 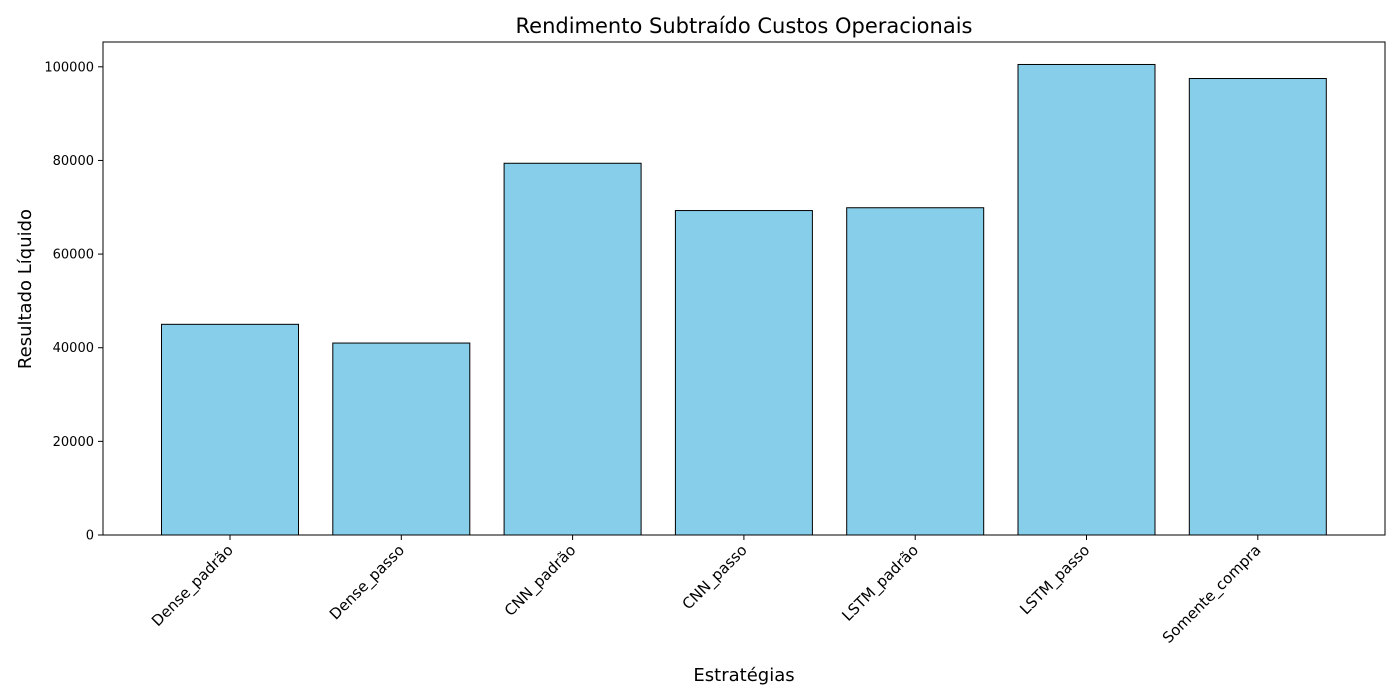 I want to click on y-tick-label: 60000, so click(x=73, y=255).